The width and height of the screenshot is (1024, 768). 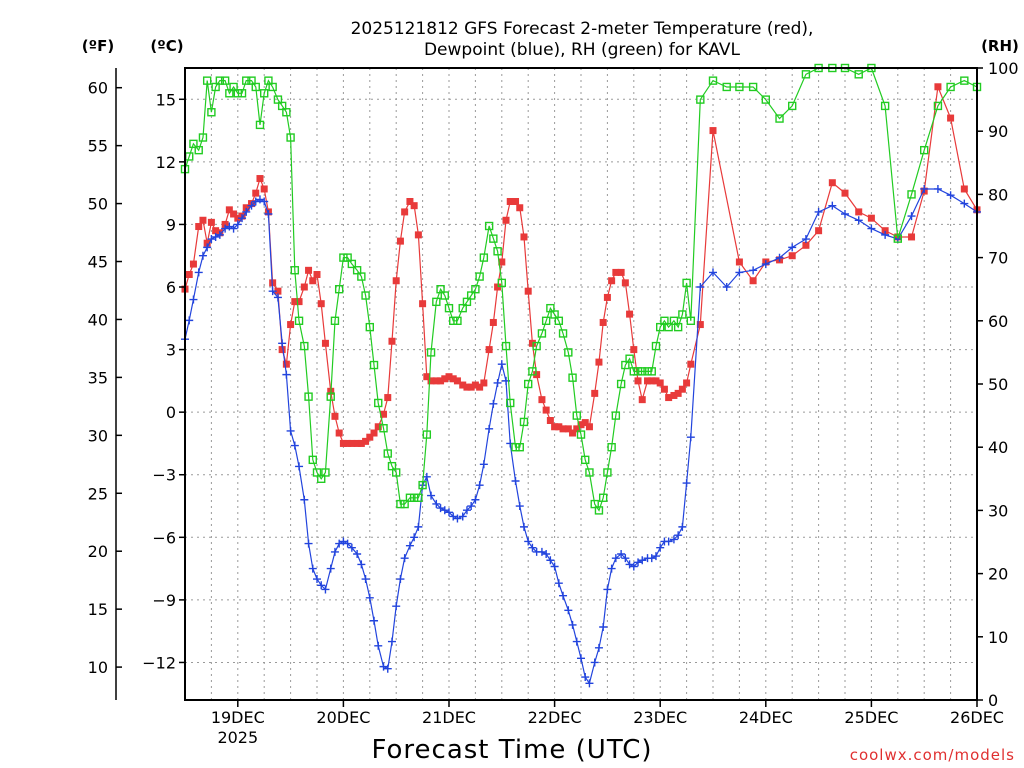 I want to click on rh-tick-label: 100, so click(x=1003, y=68).